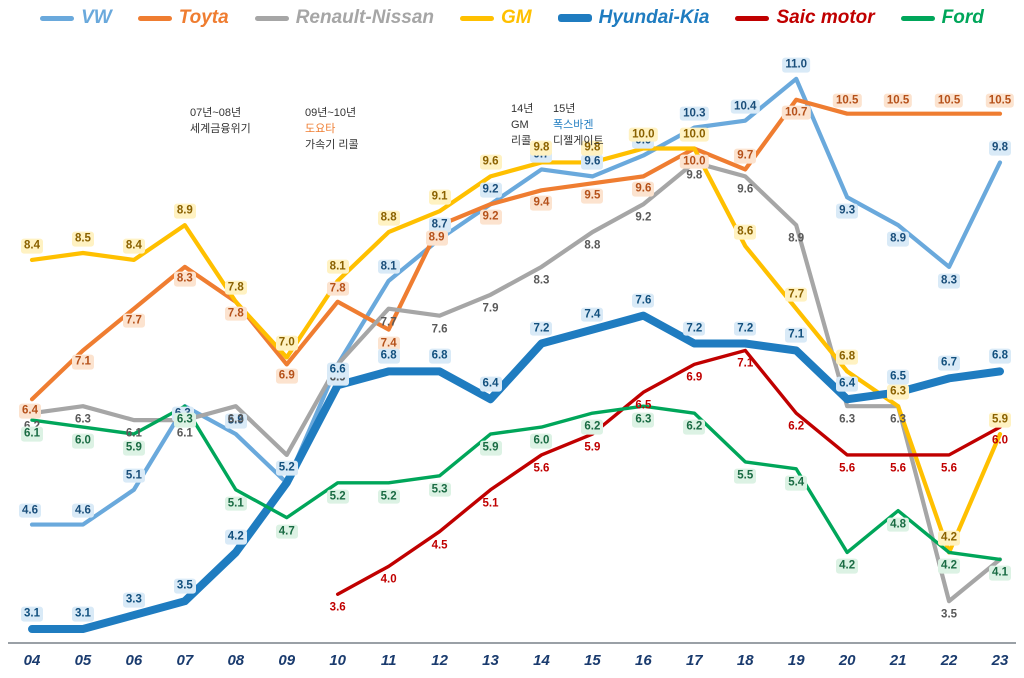  Describe the element at coordinates (942, 18) in the screenshot. I see `legend-item-ford: Ford` at that location.